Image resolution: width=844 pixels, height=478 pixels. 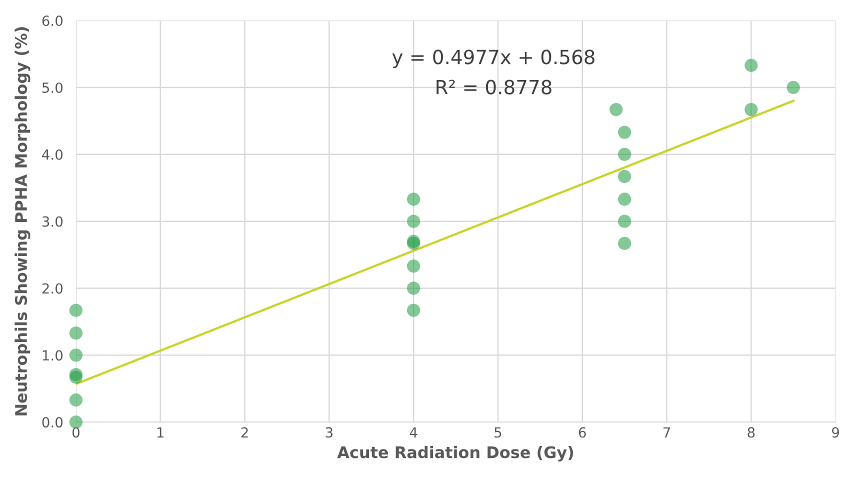 I want to click on x-tick-label: 2, so click(x=244, y=432).